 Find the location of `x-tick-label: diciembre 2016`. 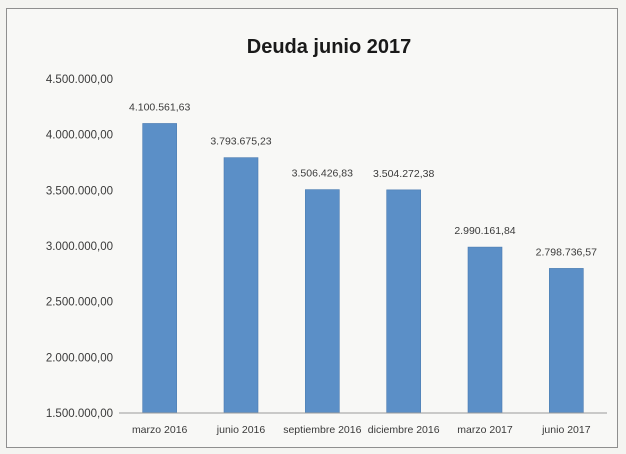

x-tick-label: diciembre 2016 is located at coordinates (404, 430).